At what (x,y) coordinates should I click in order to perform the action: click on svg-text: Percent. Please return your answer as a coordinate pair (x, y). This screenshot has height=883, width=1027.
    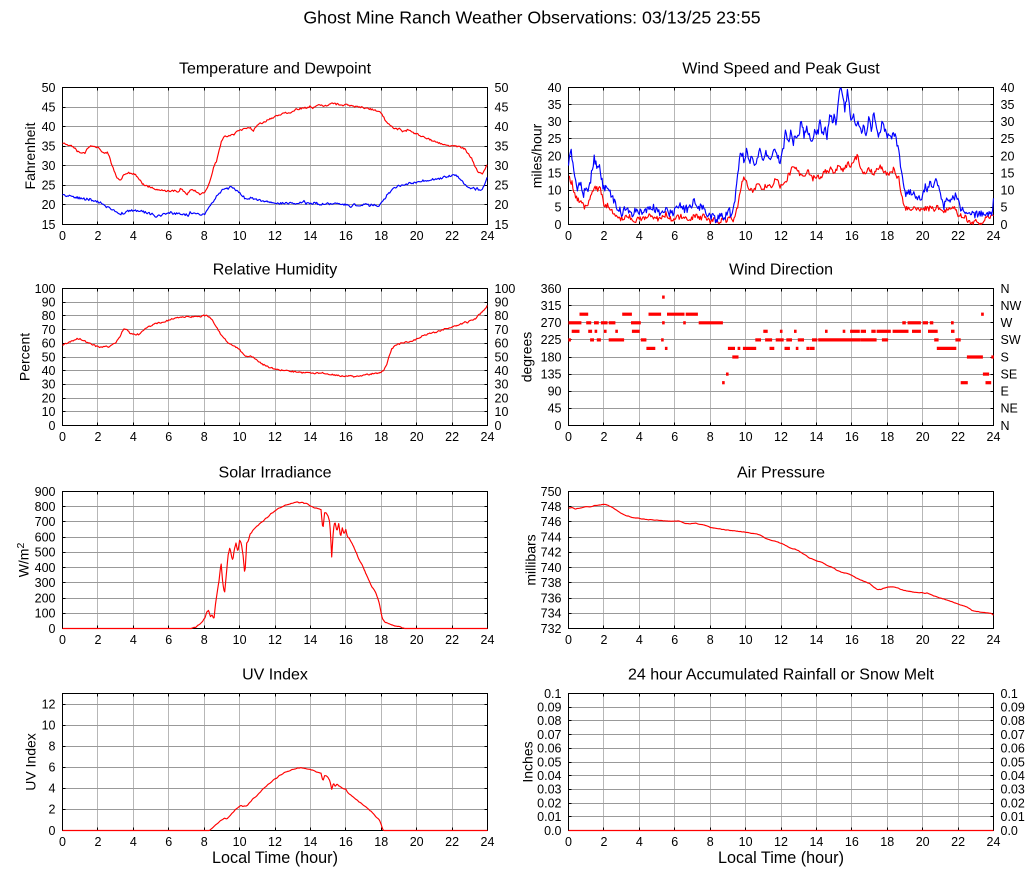
    Looking at the image, I should click on (25, 357).